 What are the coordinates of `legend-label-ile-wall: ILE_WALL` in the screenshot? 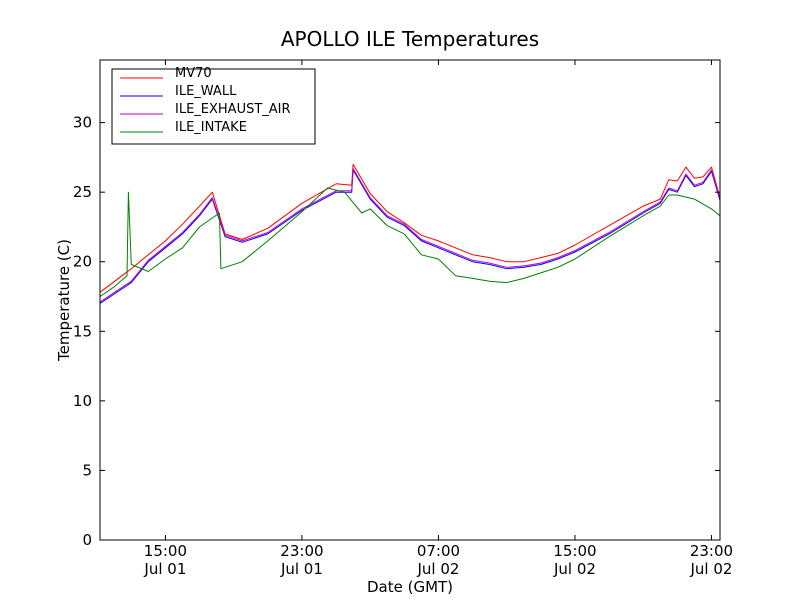 It's located at (206, 91).